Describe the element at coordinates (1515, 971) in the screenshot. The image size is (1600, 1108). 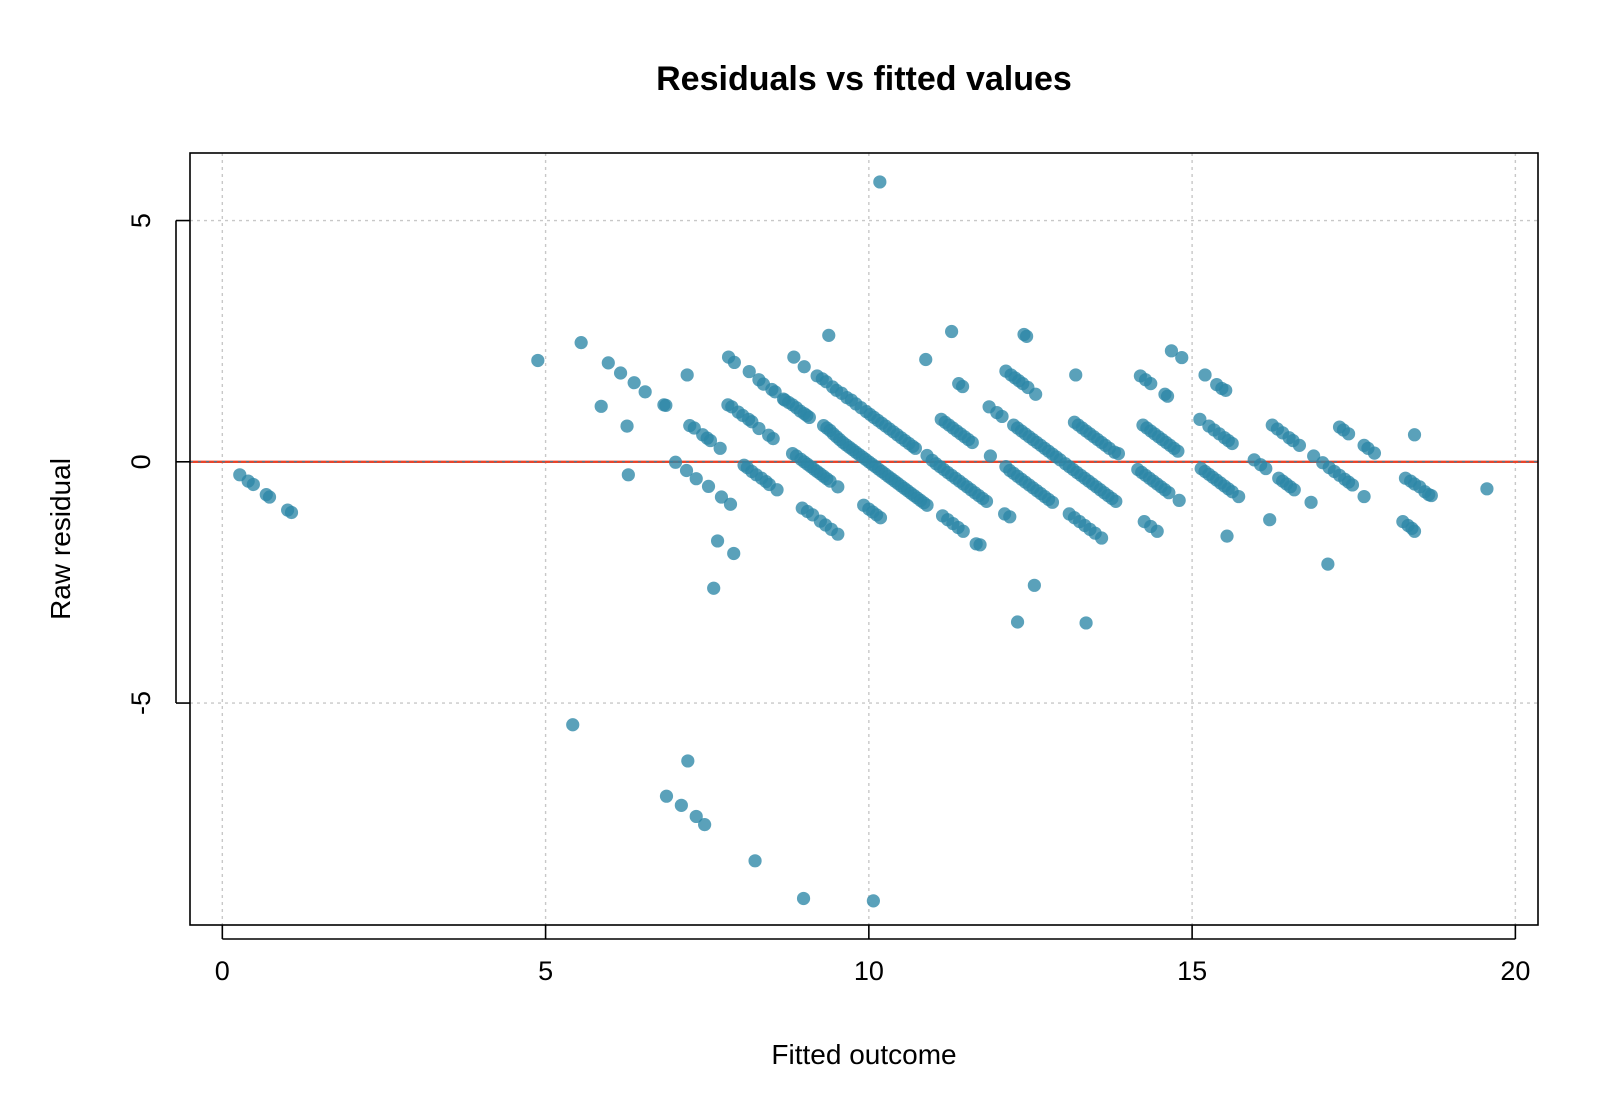
I see `x-tick-label: 20` at that location.